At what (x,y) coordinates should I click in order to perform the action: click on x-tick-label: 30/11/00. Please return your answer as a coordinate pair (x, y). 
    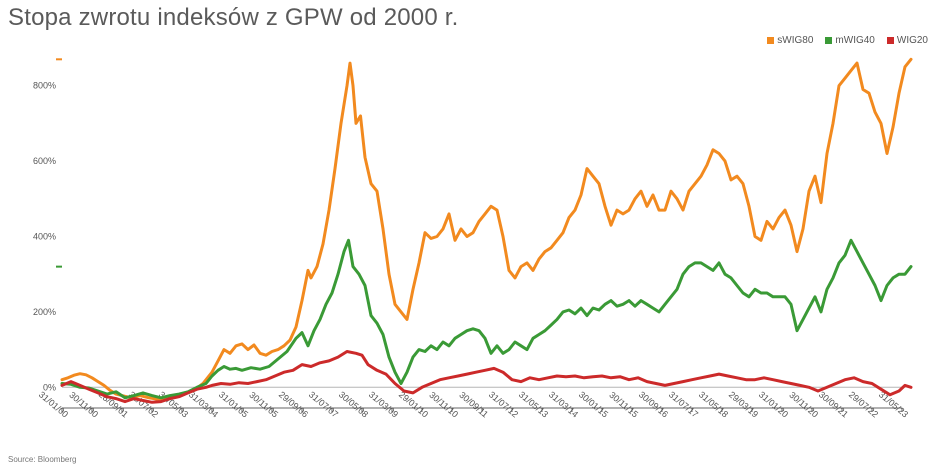
    Looking at the image, I should click on (83, 405).